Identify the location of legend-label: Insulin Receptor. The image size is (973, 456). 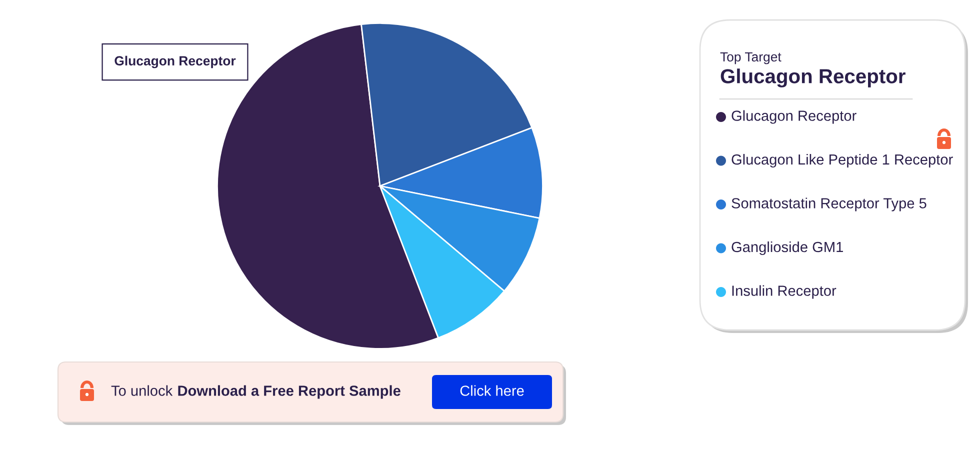
(784, 292).